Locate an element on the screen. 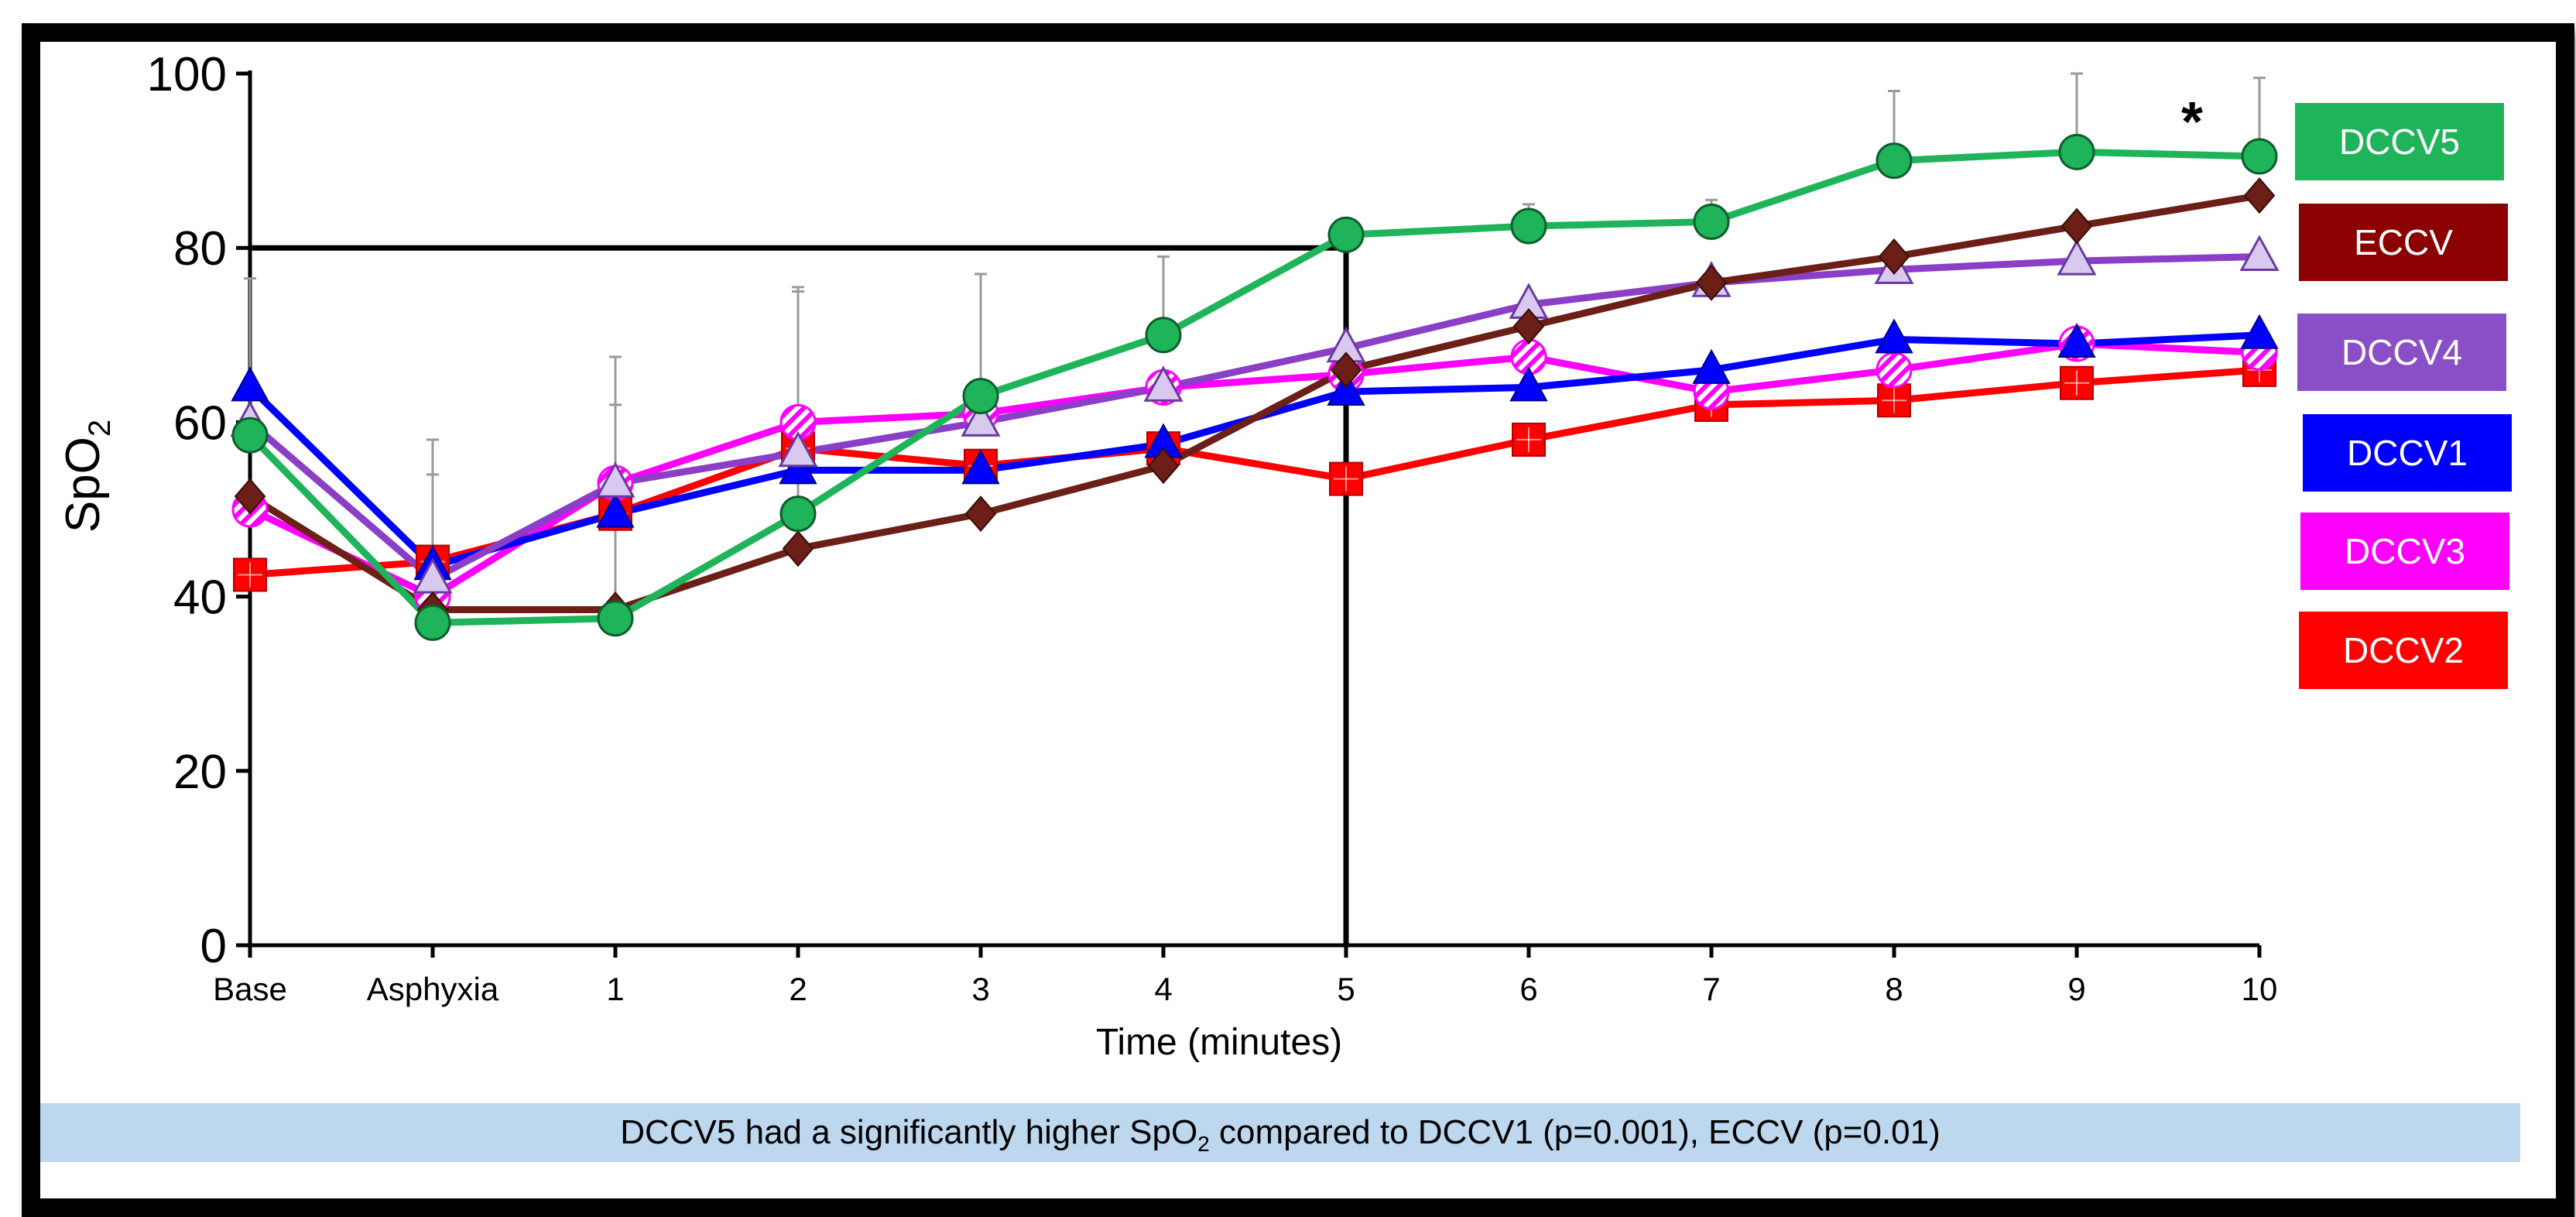 This screenshot has width=2576, height=1217. x-tick-label: 10 is located at coordinates (2260, 989).